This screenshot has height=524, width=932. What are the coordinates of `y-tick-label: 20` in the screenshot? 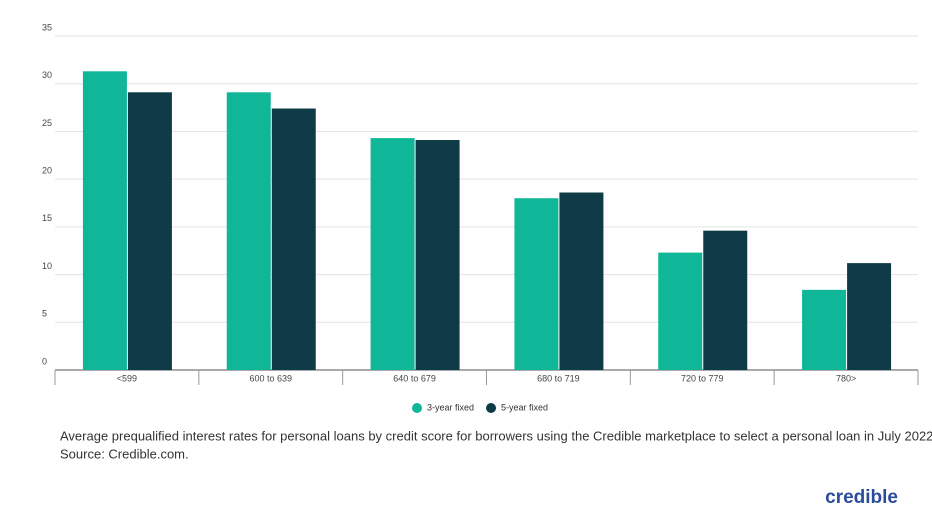 It's located at (47, 171).